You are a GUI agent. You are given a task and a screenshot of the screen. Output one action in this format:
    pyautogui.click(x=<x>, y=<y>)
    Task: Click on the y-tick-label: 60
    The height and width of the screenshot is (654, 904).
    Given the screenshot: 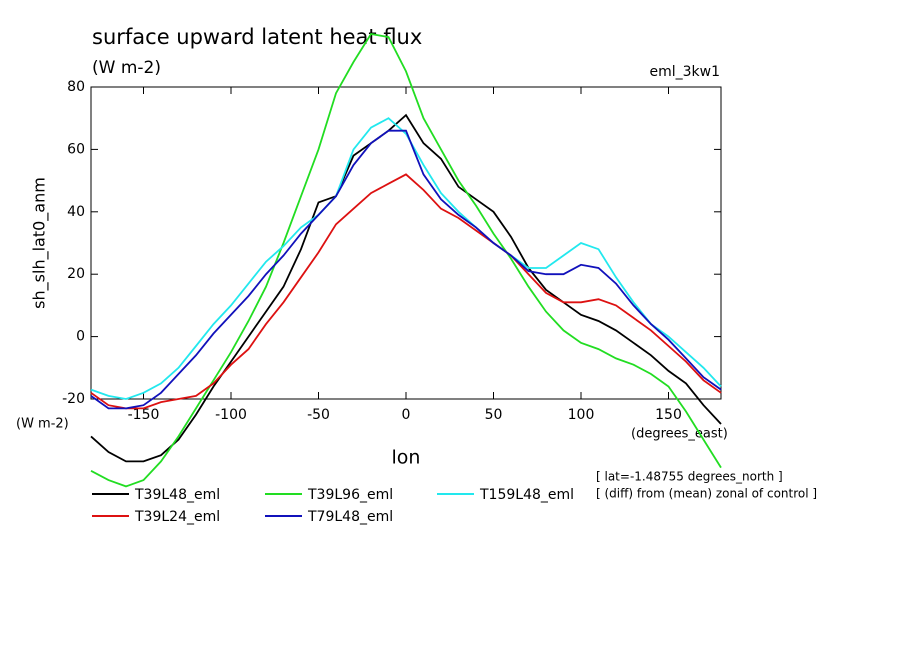 What is the action you would take?
    pyautogui.click(x=76, y=149)
    